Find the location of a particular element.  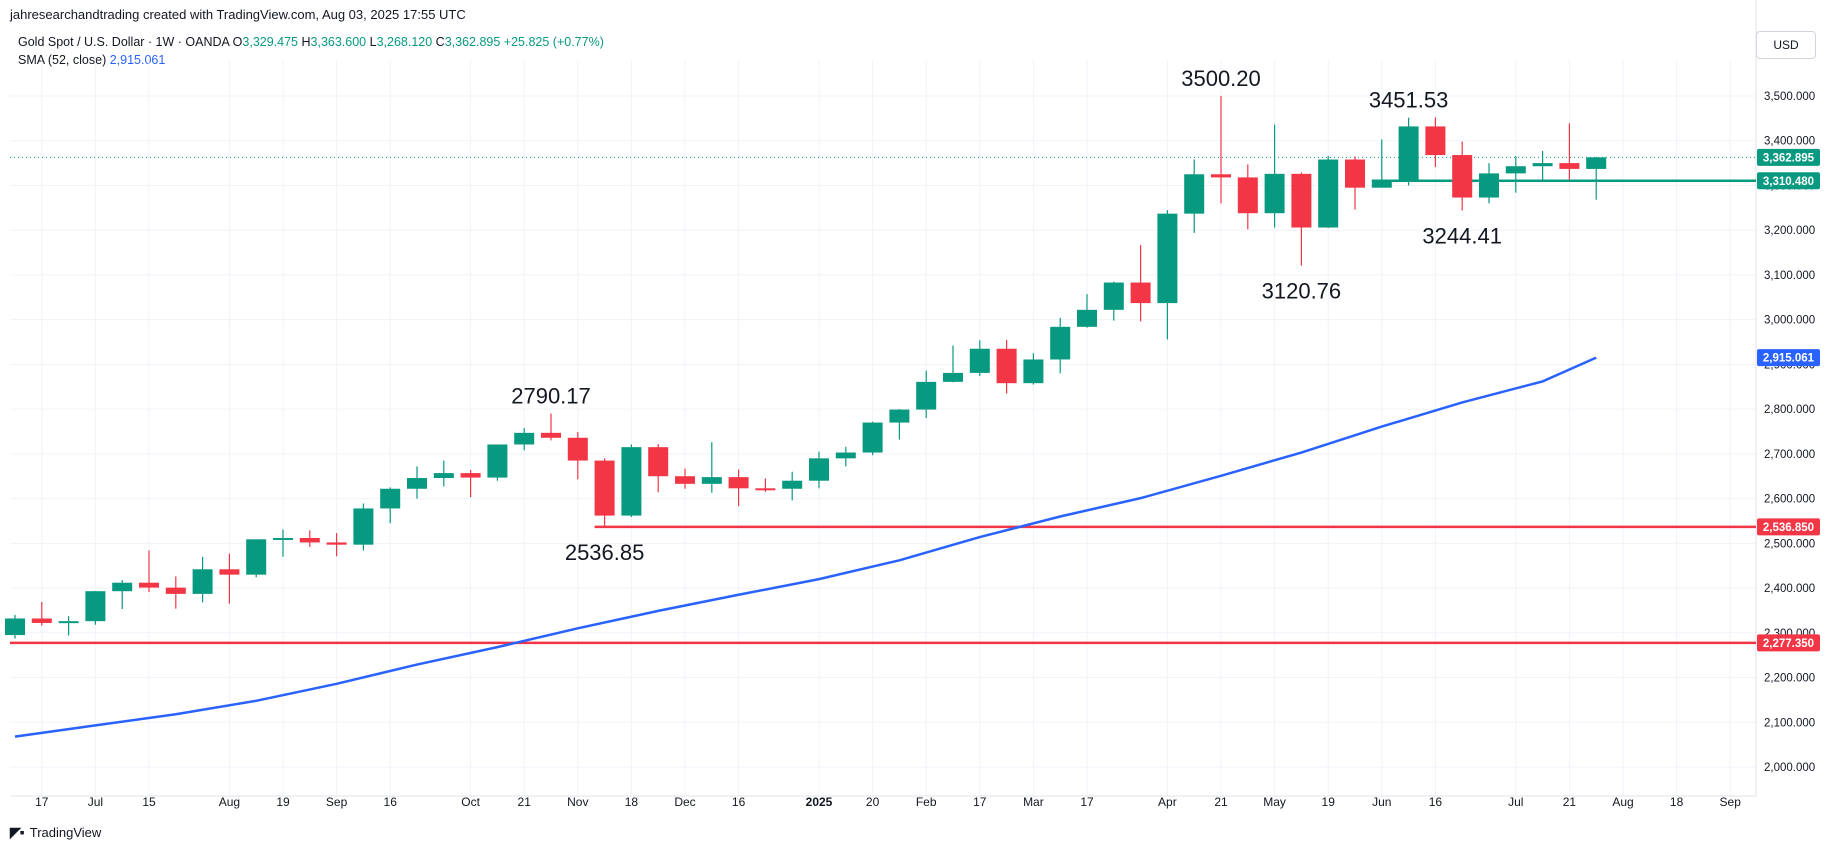

footer-brand: ◤▪ TradingView is located at coordinates (55, 832).